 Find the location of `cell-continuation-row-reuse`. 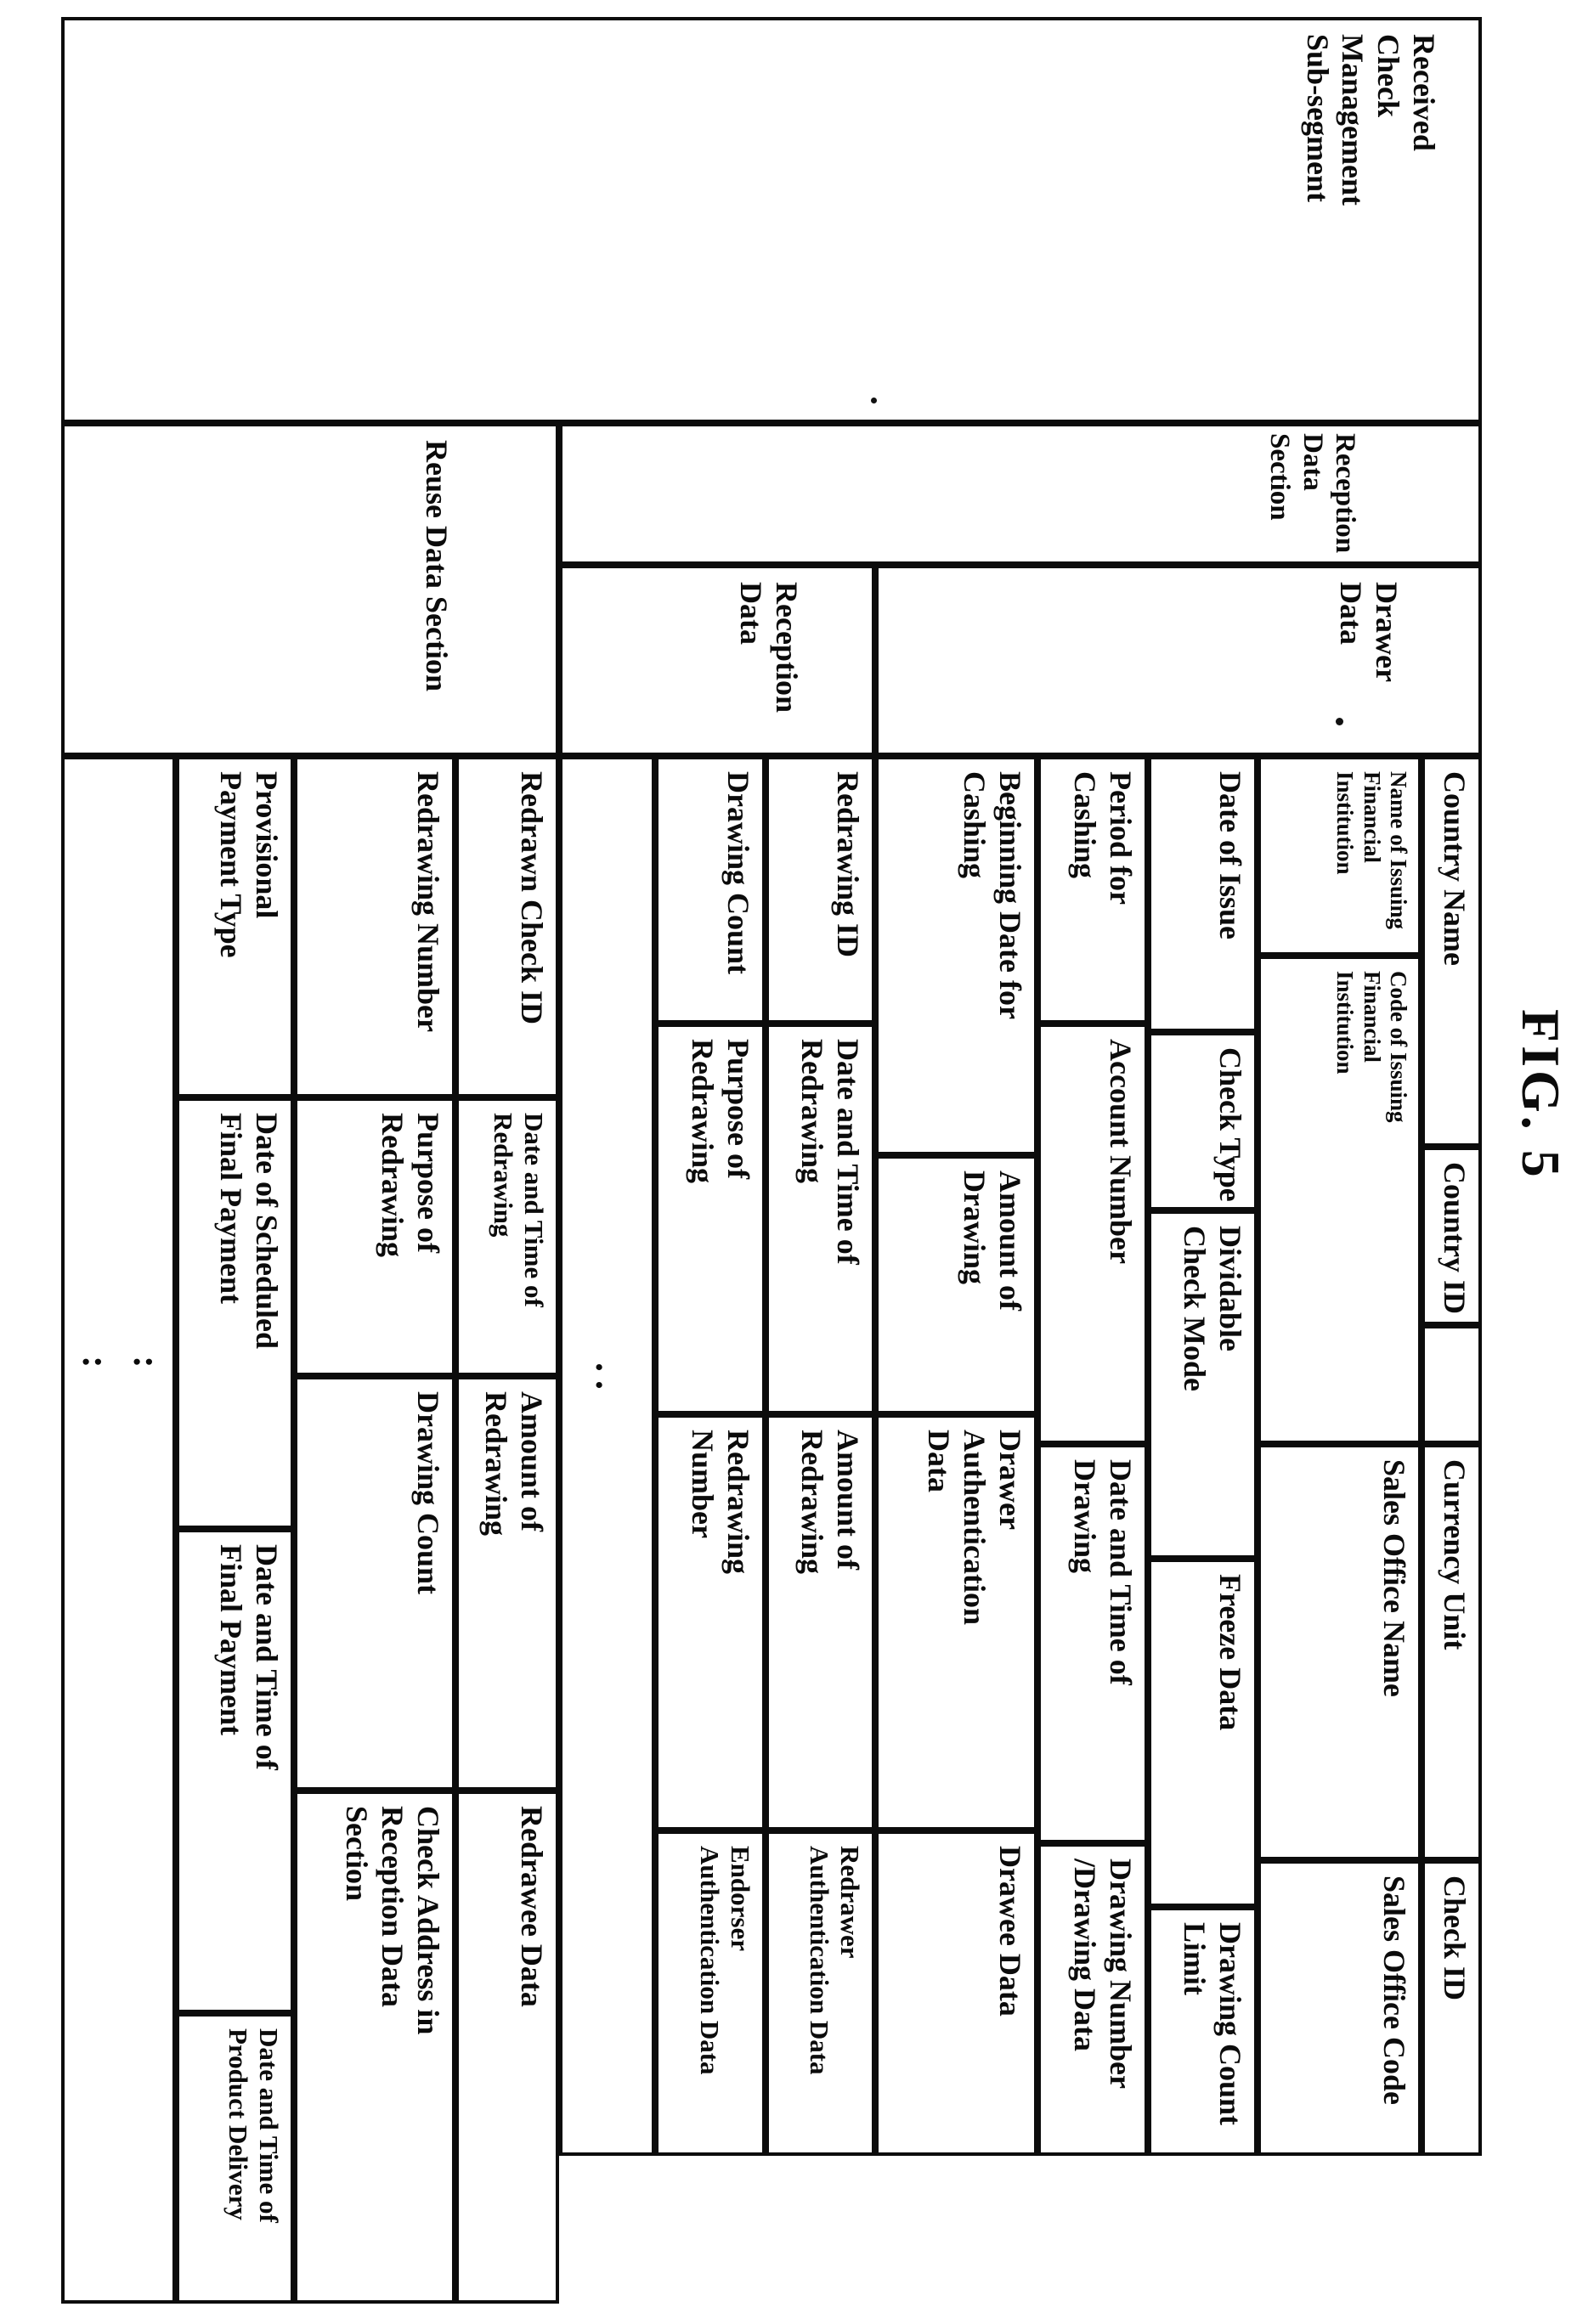

cell-continuation-row-reuse is located at coordinates (118, 1530).